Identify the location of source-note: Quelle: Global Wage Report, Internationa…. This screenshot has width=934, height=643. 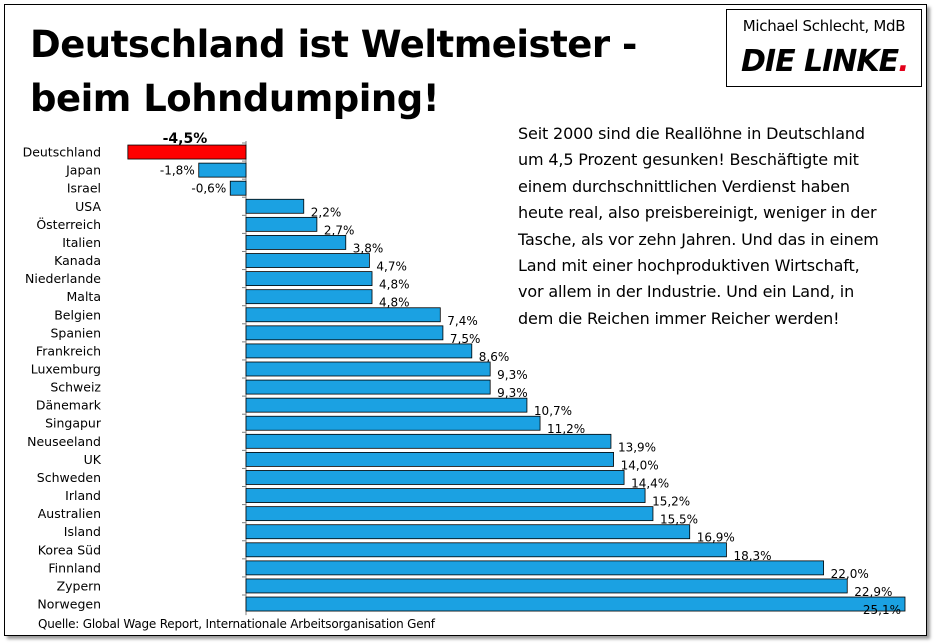
(236, 624).